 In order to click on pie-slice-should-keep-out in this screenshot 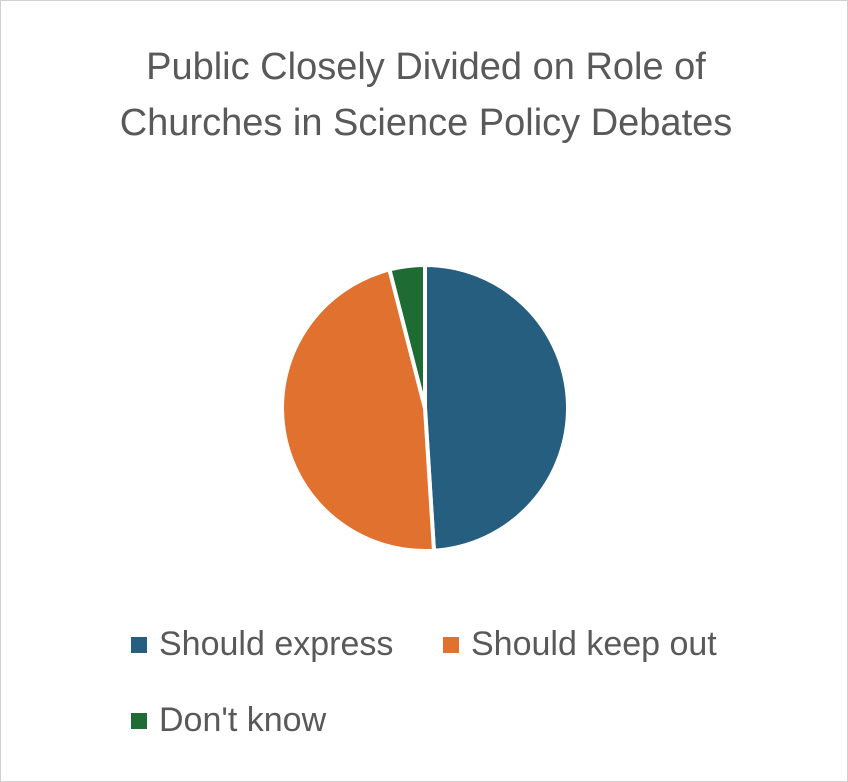, I will do `click(358, 410)`.